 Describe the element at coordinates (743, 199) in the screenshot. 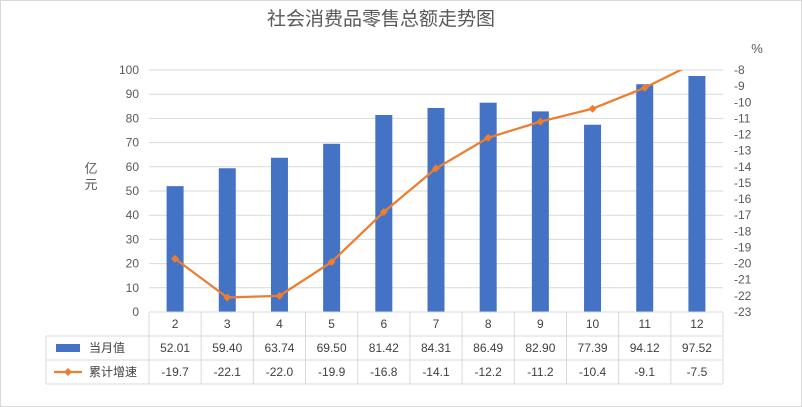

I see `y2-tick-label: -16` at that location.